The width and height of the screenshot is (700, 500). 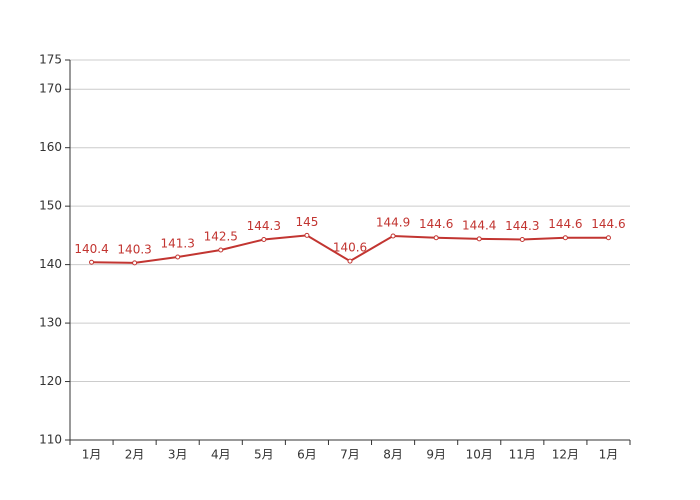 What do you see at coordinates (135, 455) in the screenshot?
I see `x-tick-label: 2月` at bounding box center [135, 455].